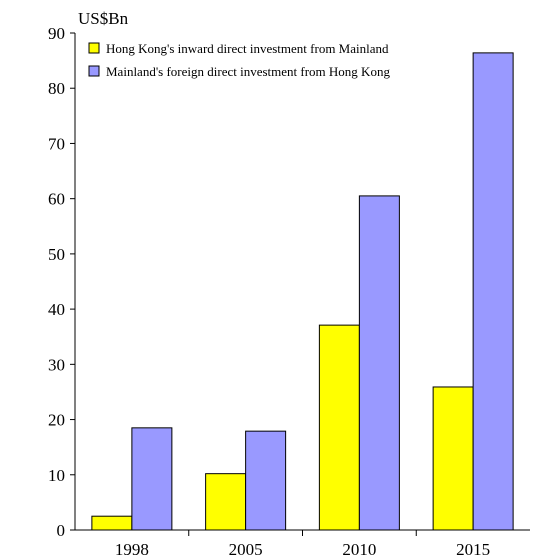 The height and width of the screenshot is (560, 543). Describe the element at coordinates (112, 523) in the screenshot. I see `bar-inward-from-mainland-1998` at that location.